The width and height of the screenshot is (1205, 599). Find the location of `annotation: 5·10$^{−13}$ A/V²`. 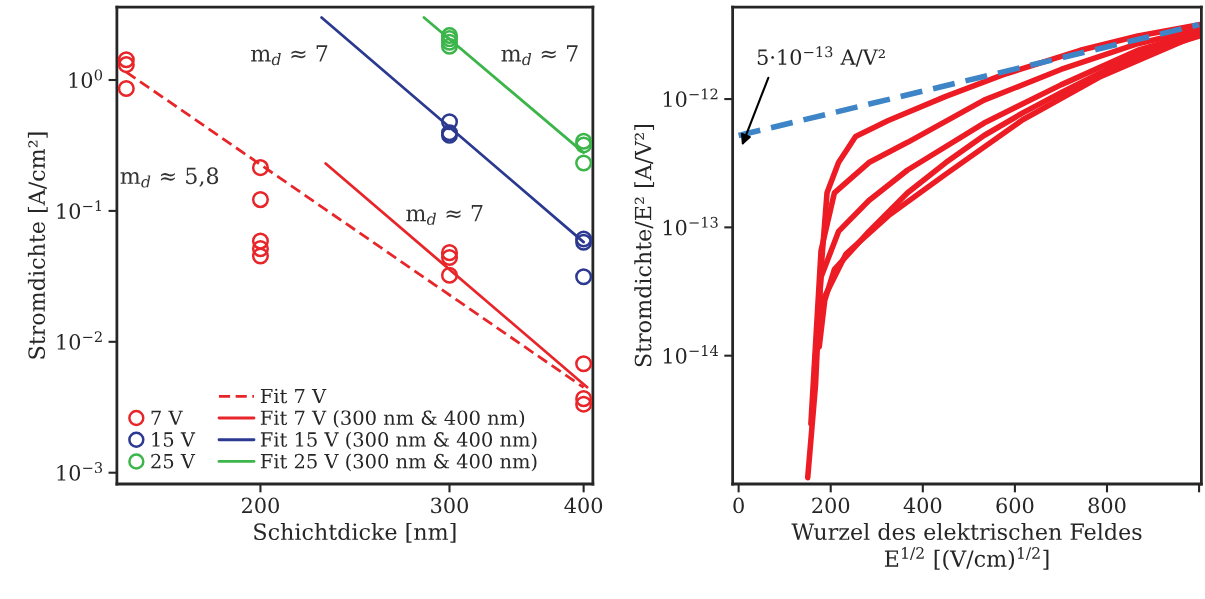

annotation: 5·10$^{−13}$ A/V² is located at coordinates (821, 56).